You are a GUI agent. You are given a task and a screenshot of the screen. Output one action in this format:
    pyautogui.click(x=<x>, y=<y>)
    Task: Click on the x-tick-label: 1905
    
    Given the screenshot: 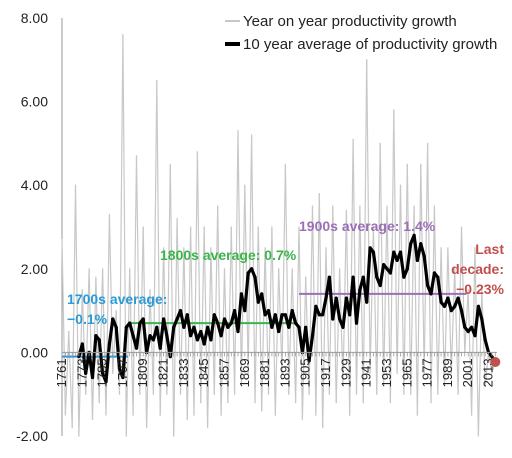 What is the action you would take?
    pyautogui.click(x=305, y=372)
    